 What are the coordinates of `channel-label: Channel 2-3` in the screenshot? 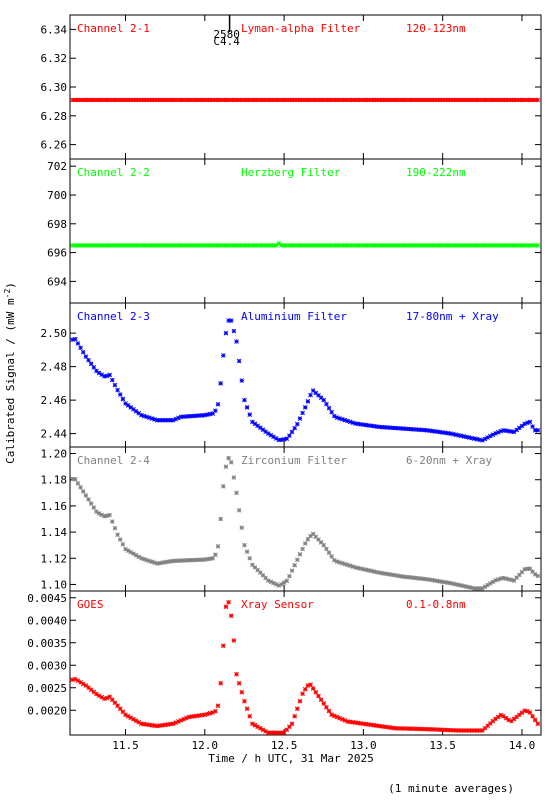 It's located at (113, 316).